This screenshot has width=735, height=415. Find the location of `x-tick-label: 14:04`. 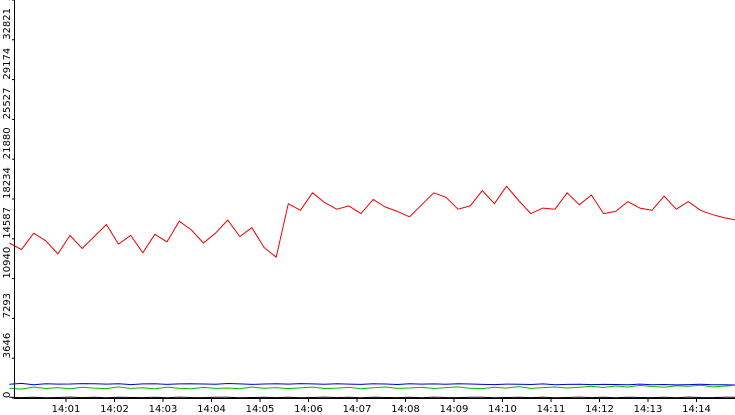

x-tick-label: 14:04 is located at coordinates (211, 409).